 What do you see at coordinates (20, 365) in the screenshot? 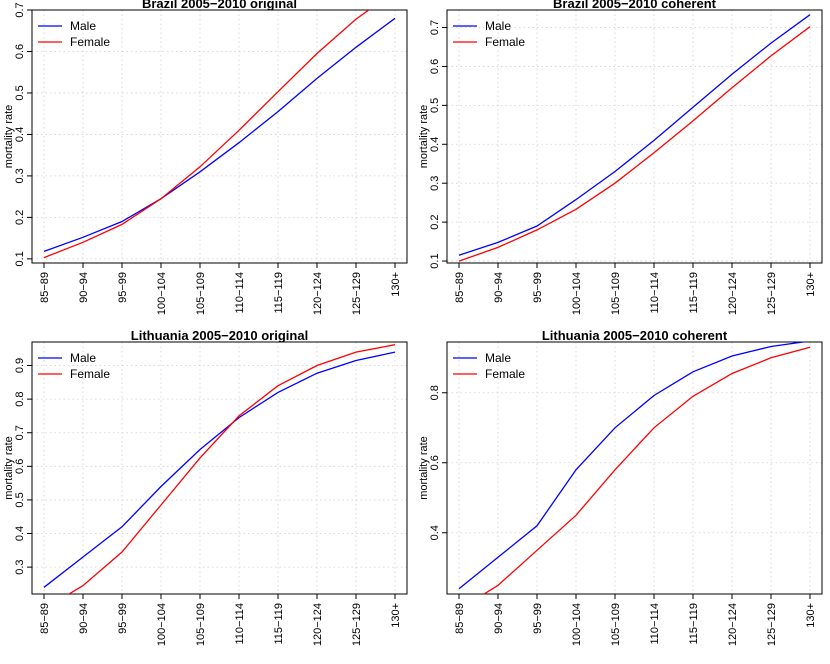
I see `y-tick-label: 0.9` at bounding box center [20, 365].